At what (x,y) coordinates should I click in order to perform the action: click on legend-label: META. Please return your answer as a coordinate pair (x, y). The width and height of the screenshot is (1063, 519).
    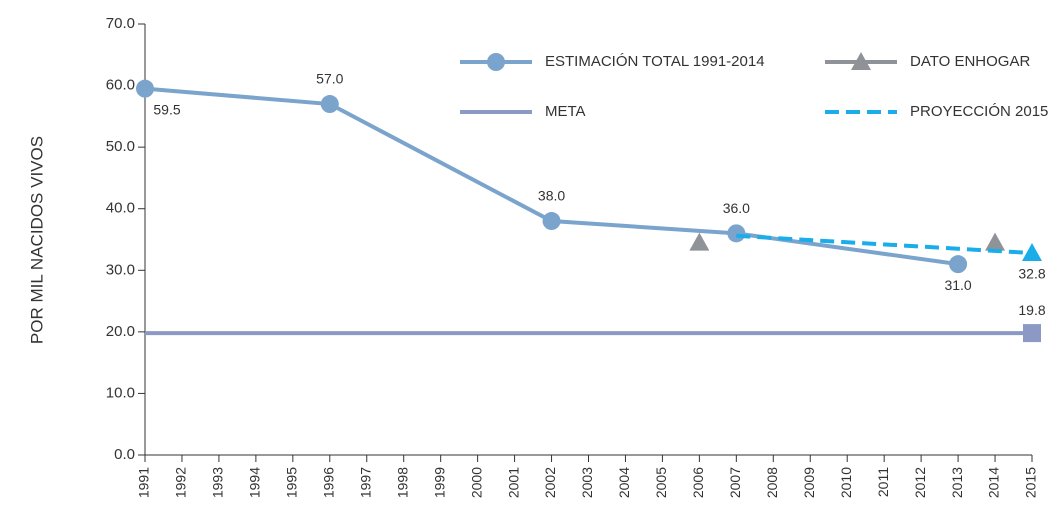
    Looking at the image, I should click on (565, 111).